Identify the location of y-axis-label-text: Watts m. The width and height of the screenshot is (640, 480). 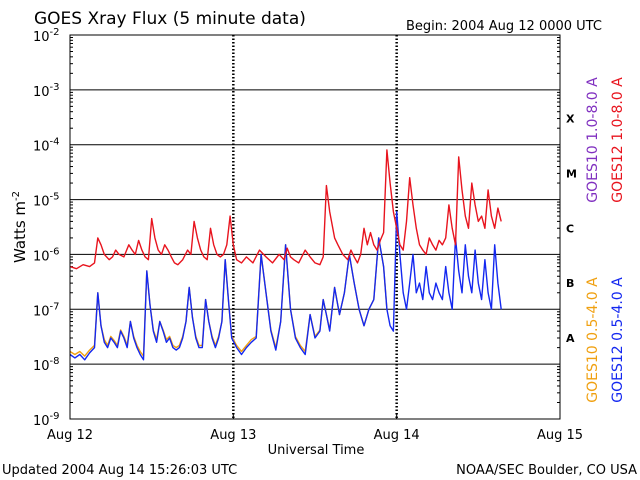
(20, 232).